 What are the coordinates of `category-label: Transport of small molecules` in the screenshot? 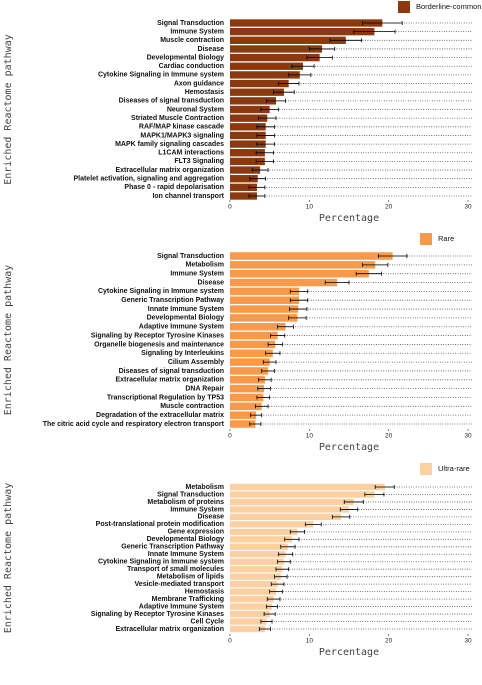 It's located at (175, 569).